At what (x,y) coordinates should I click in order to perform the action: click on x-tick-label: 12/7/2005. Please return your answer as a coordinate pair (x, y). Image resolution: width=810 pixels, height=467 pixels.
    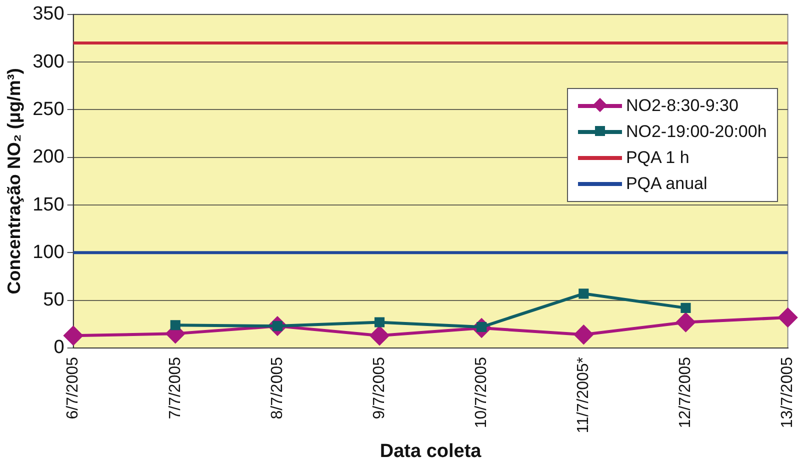
    Looking at the image, I should click on (685, 392).